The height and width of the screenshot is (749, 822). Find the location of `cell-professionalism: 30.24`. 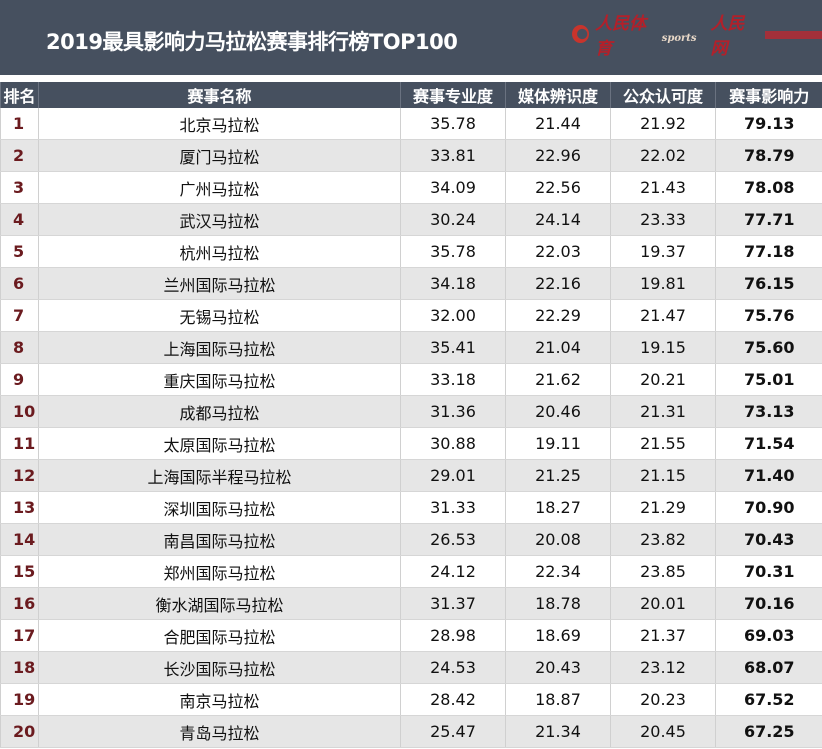

cell-professionalism: 30.24 is located at coordinates (453, 219).